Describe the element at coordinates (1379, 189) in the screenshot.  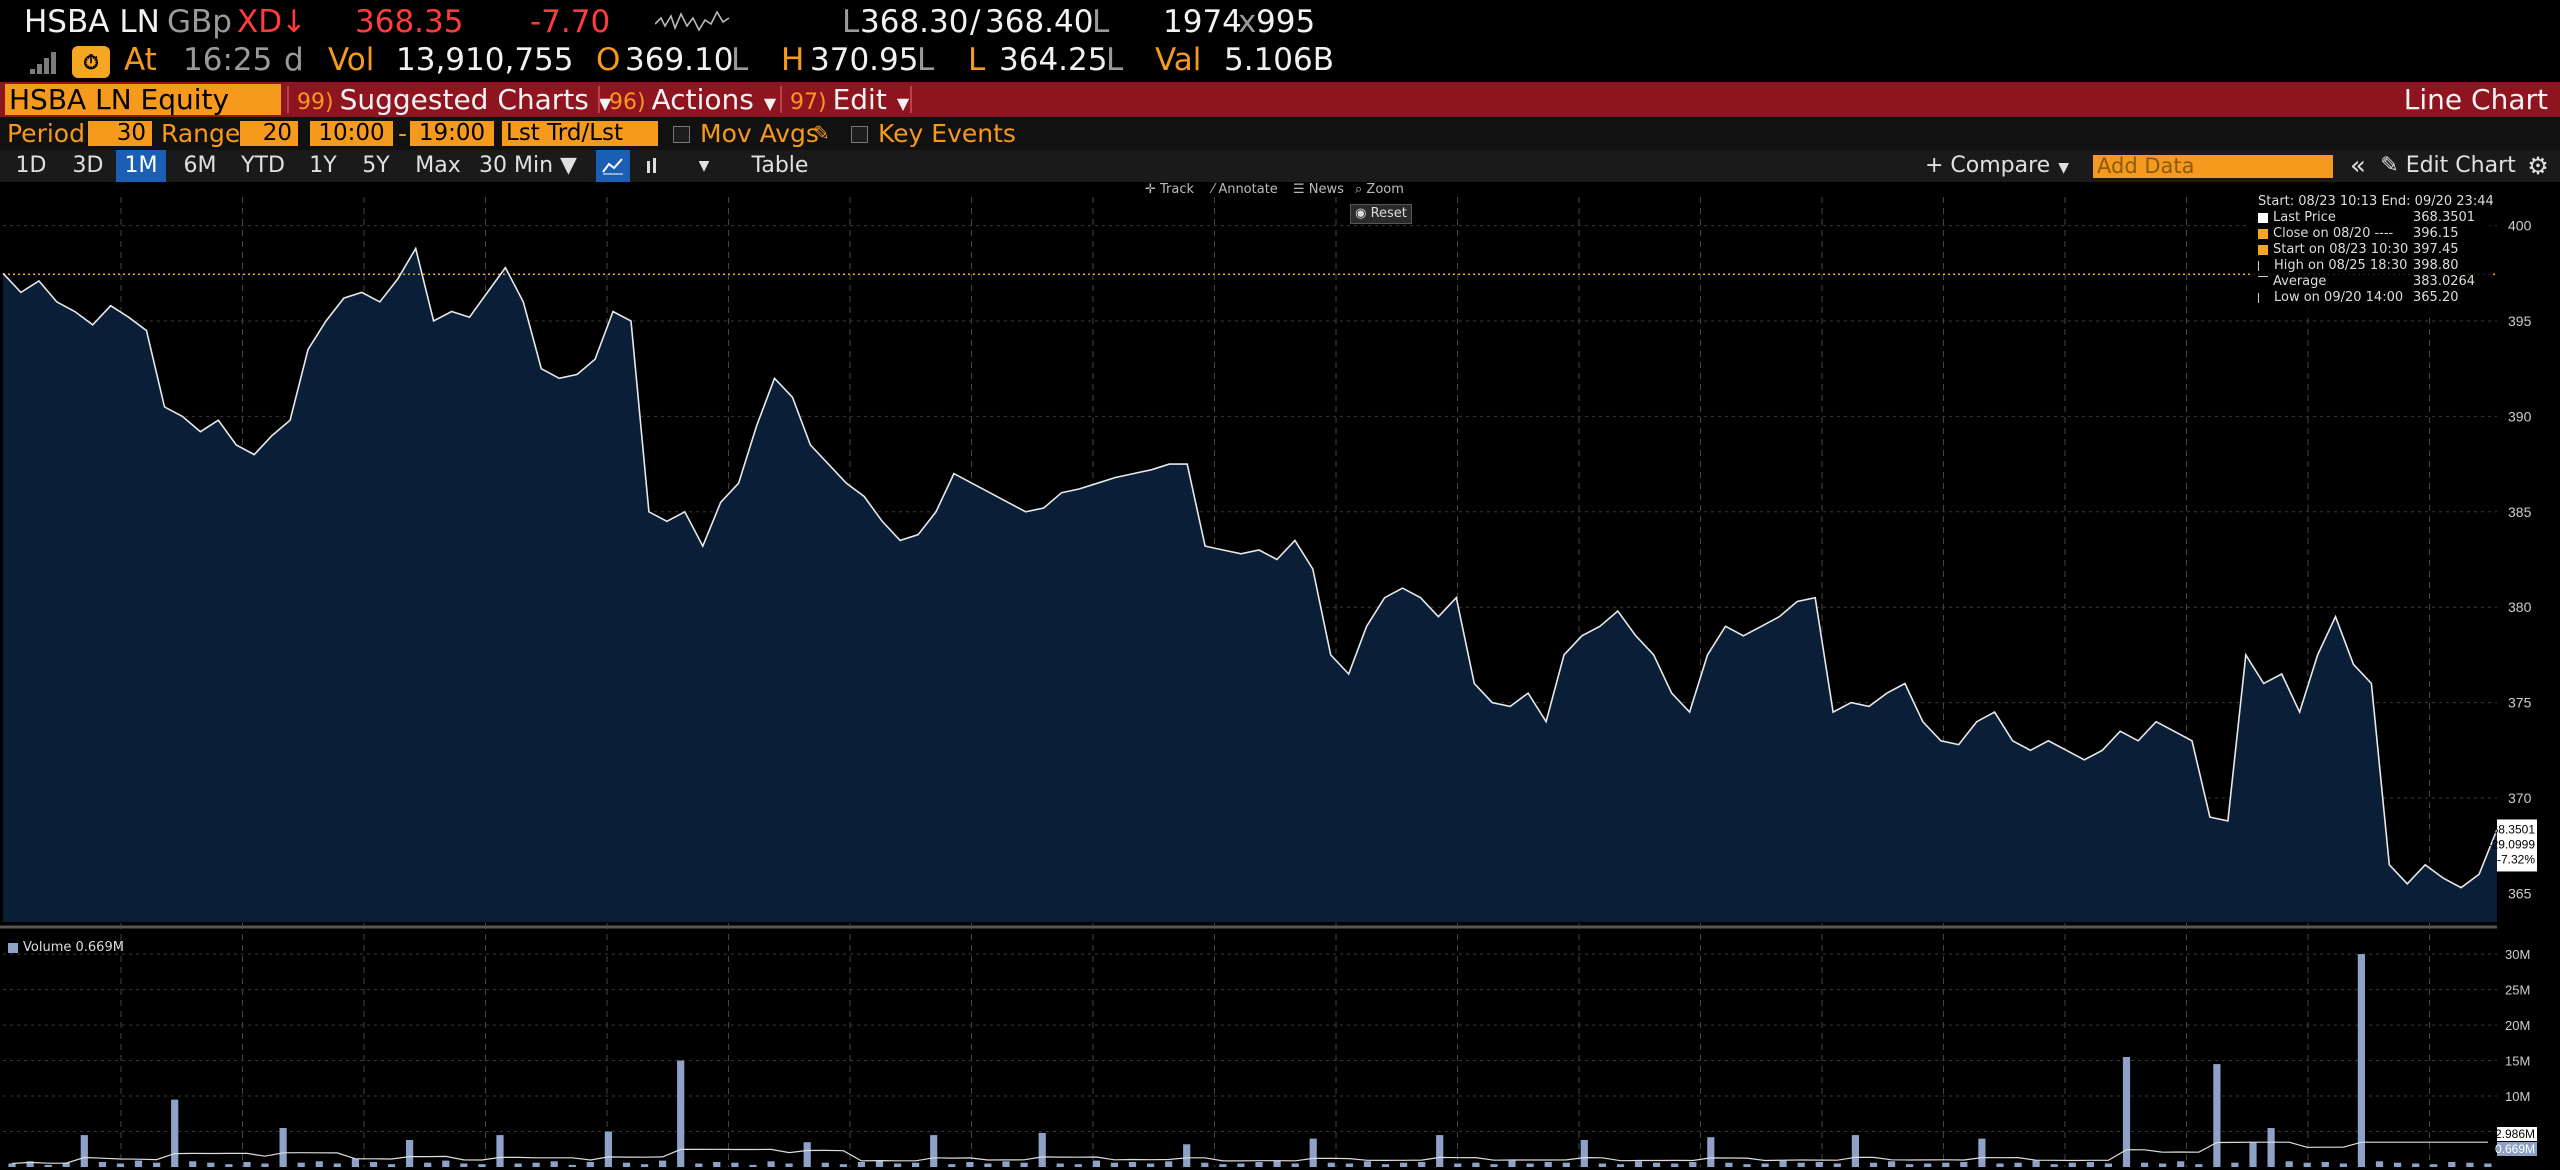
I see `zoom-tool: ⌕ Zoom` at that location.